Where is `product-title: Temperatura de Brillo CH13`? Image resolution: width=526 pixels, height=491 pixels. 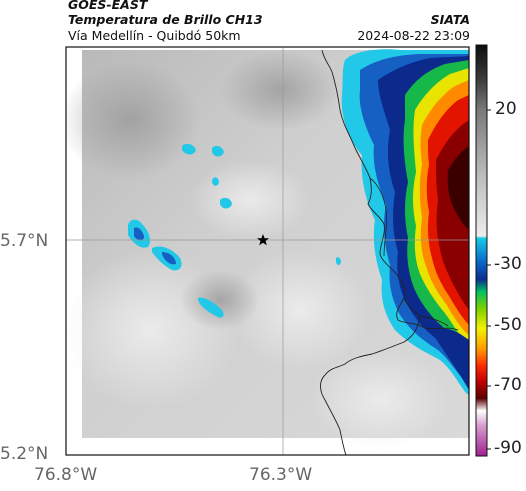
product-title: Temperatura de Brillo CH13 is located at coordinates (165, 19).